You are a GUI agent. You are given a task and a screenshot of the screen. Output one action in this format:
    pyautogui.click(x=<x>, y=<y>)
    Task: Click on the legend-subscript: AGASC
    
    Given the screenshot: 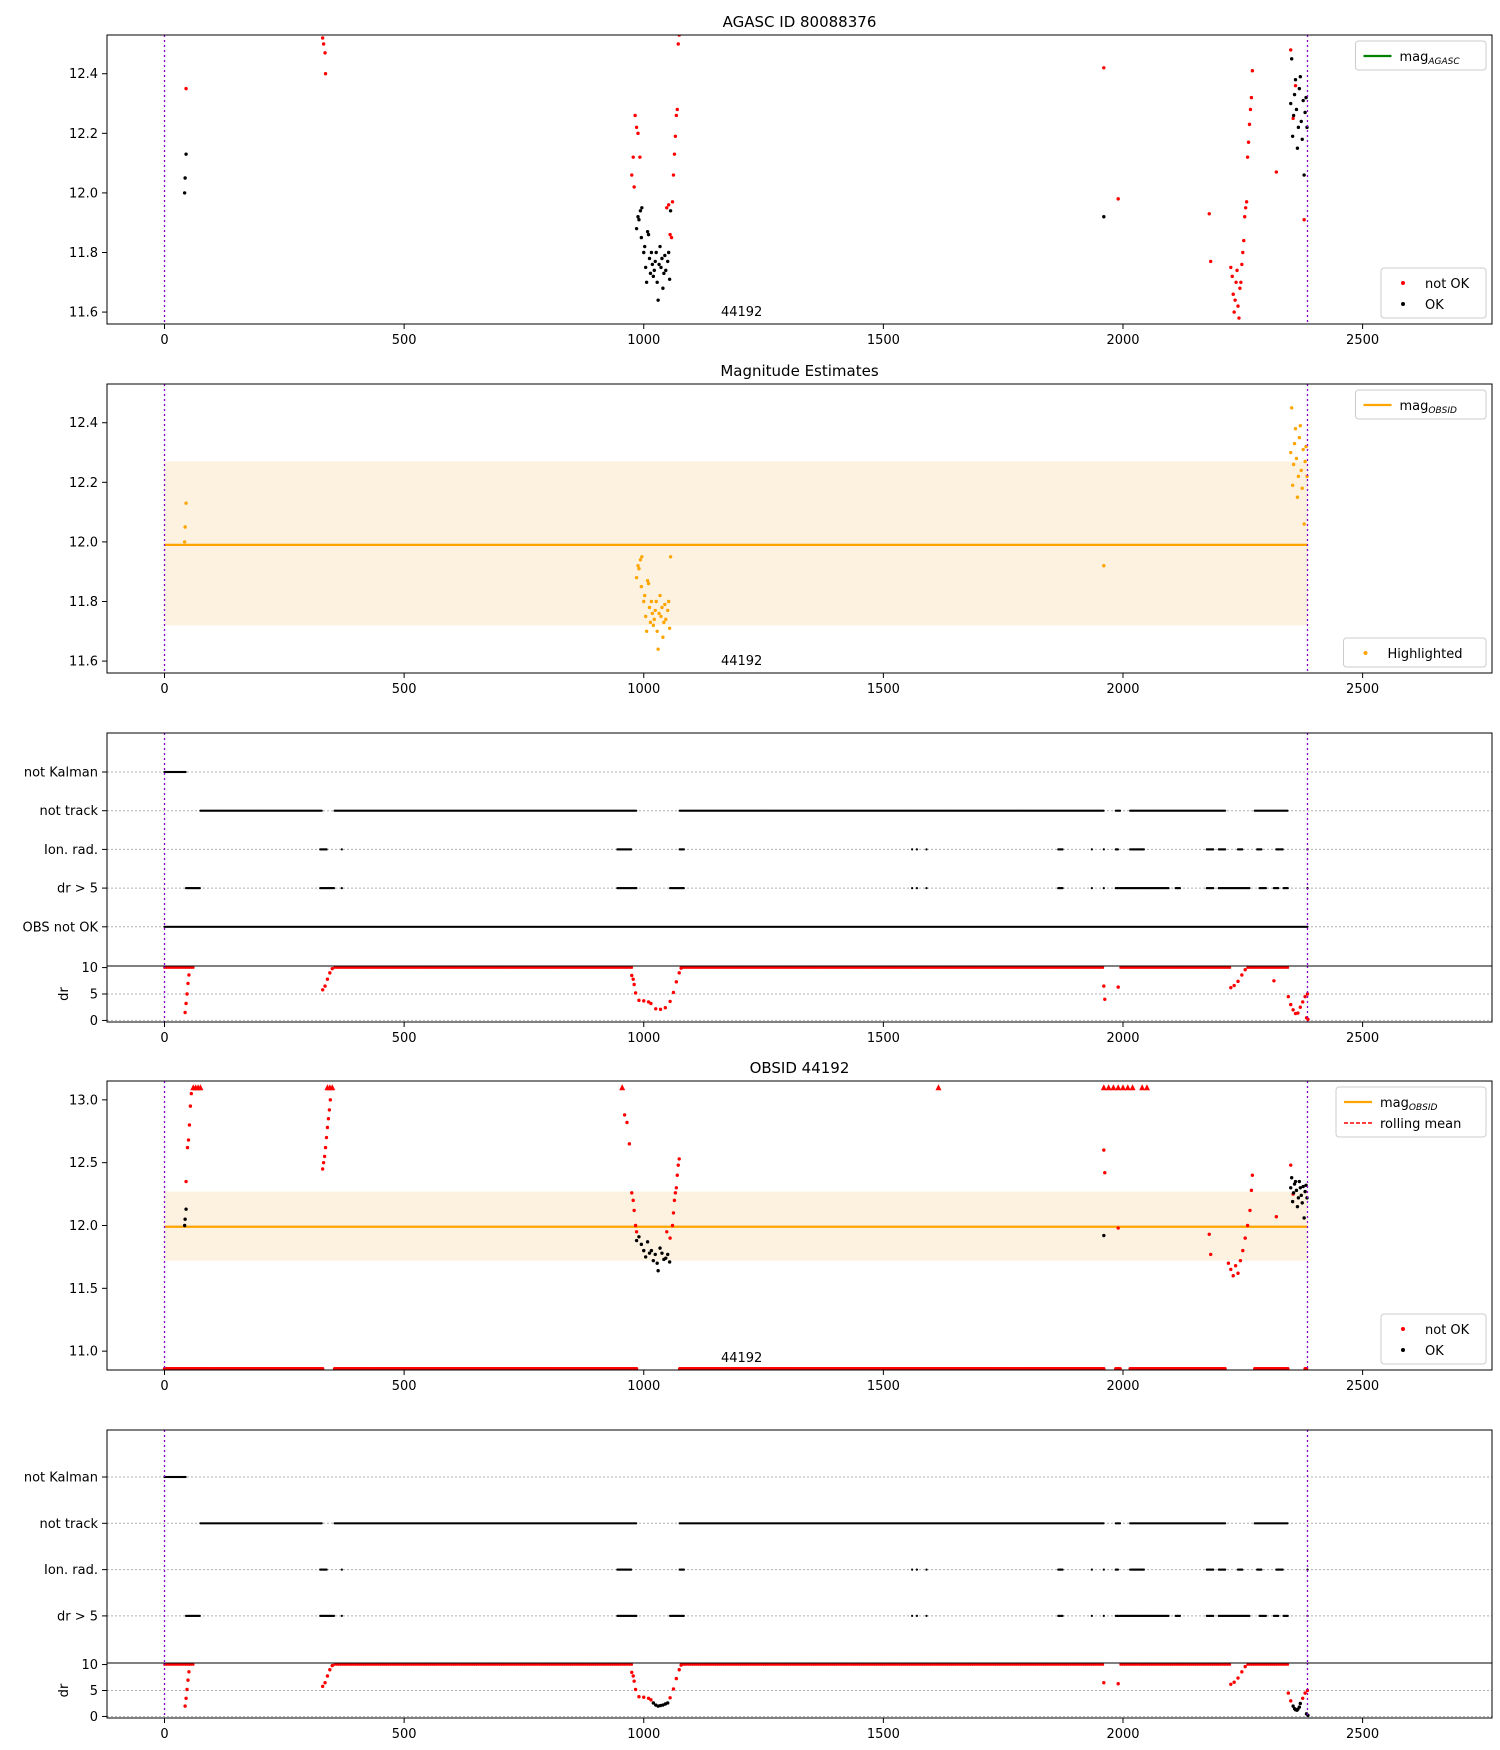 What is the action you would take?
    pyautogui.click(x=1443, y=62)
    